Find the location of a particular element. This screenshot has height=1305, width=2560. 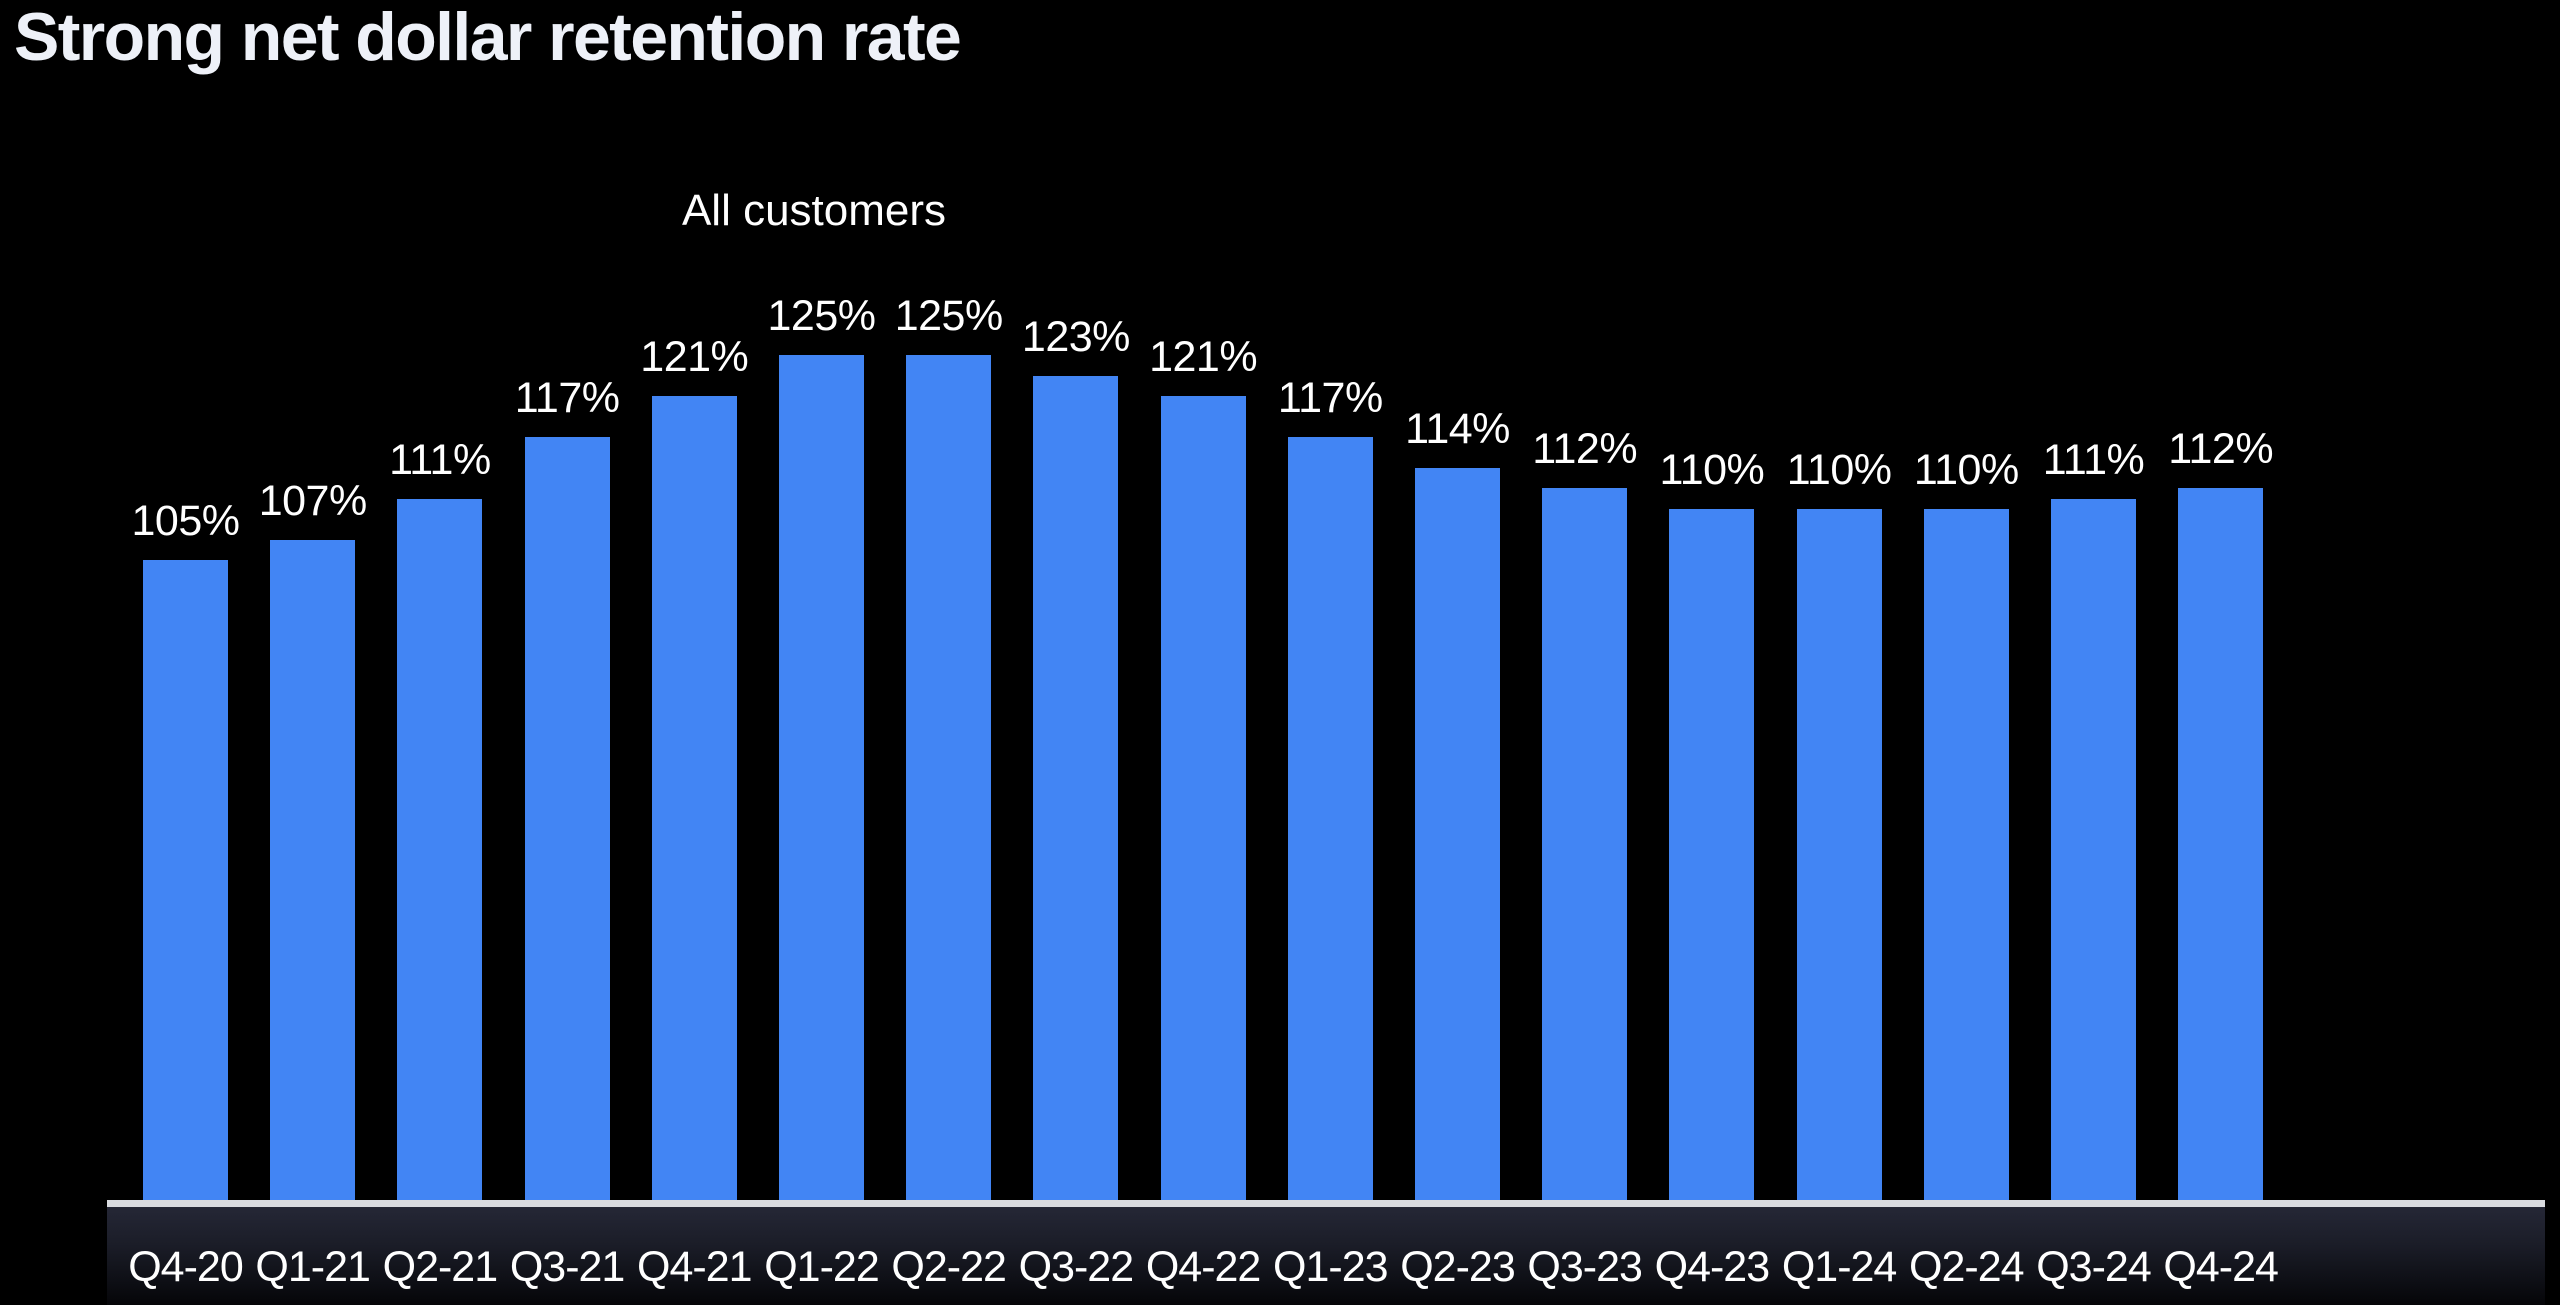

x-axis-tick-label: Q1-22 is located at coordinates (822, 1267).